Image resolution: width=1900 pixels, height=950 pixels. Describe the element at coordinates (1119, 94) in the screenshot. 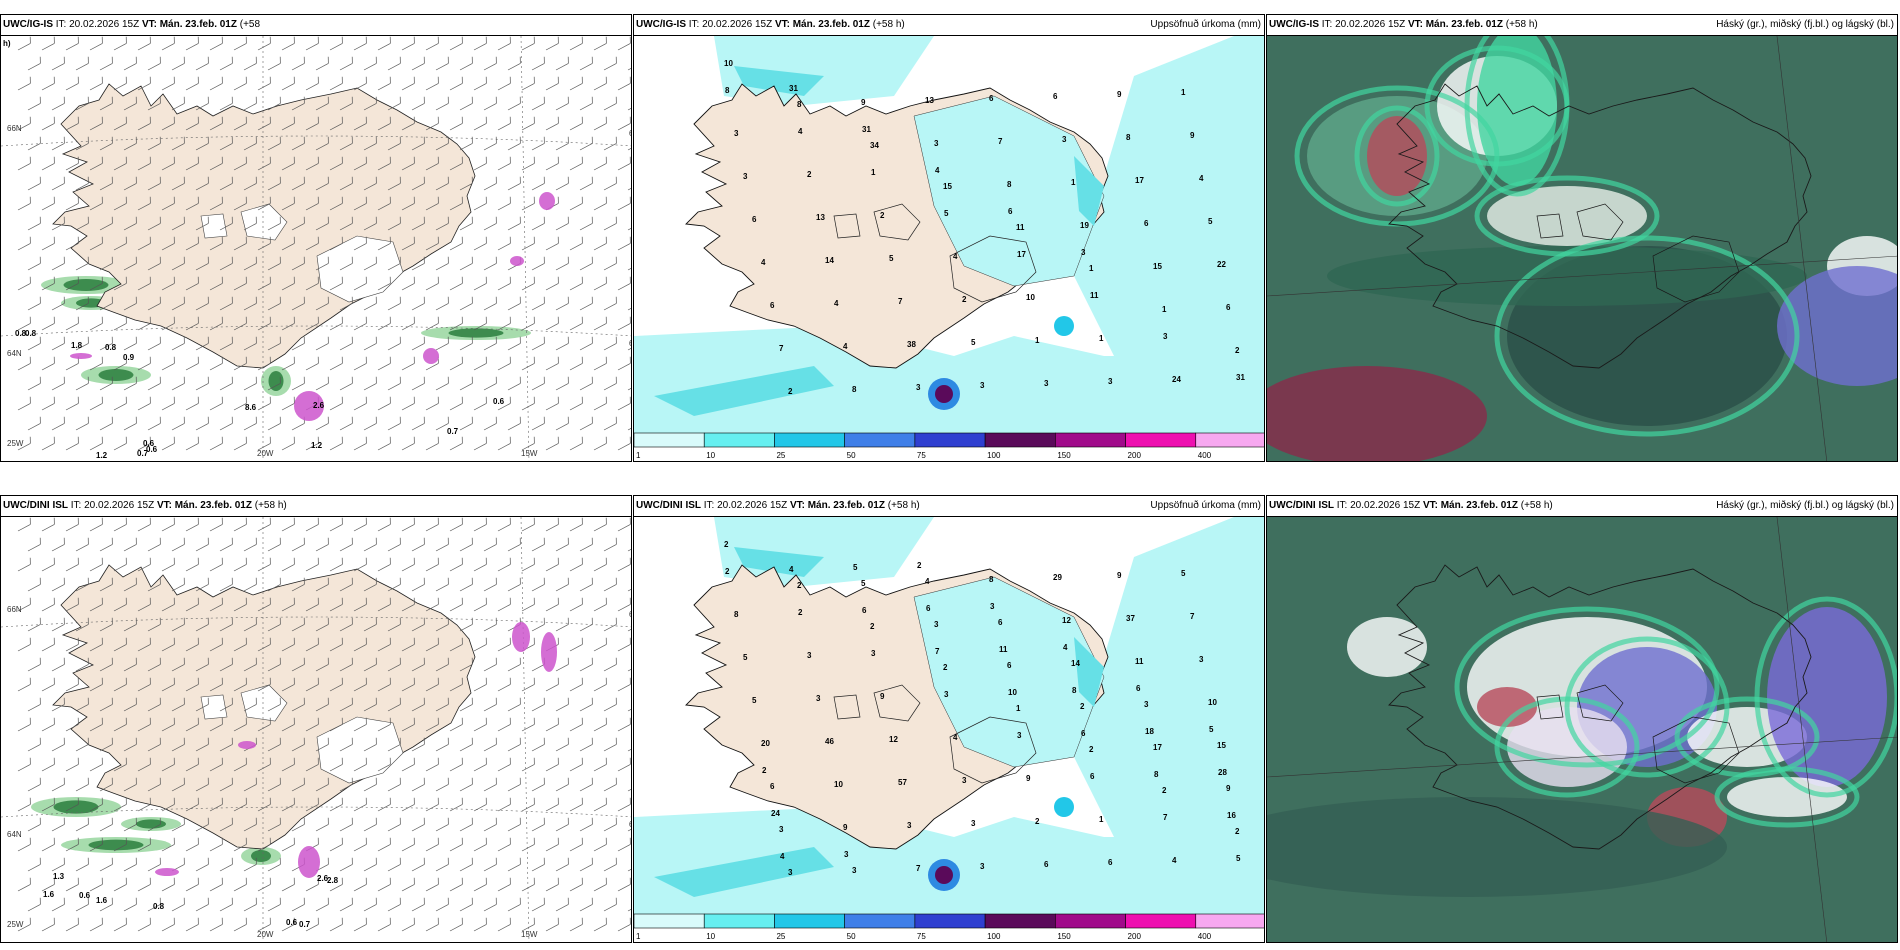

I see `value-label: 9` at that location.